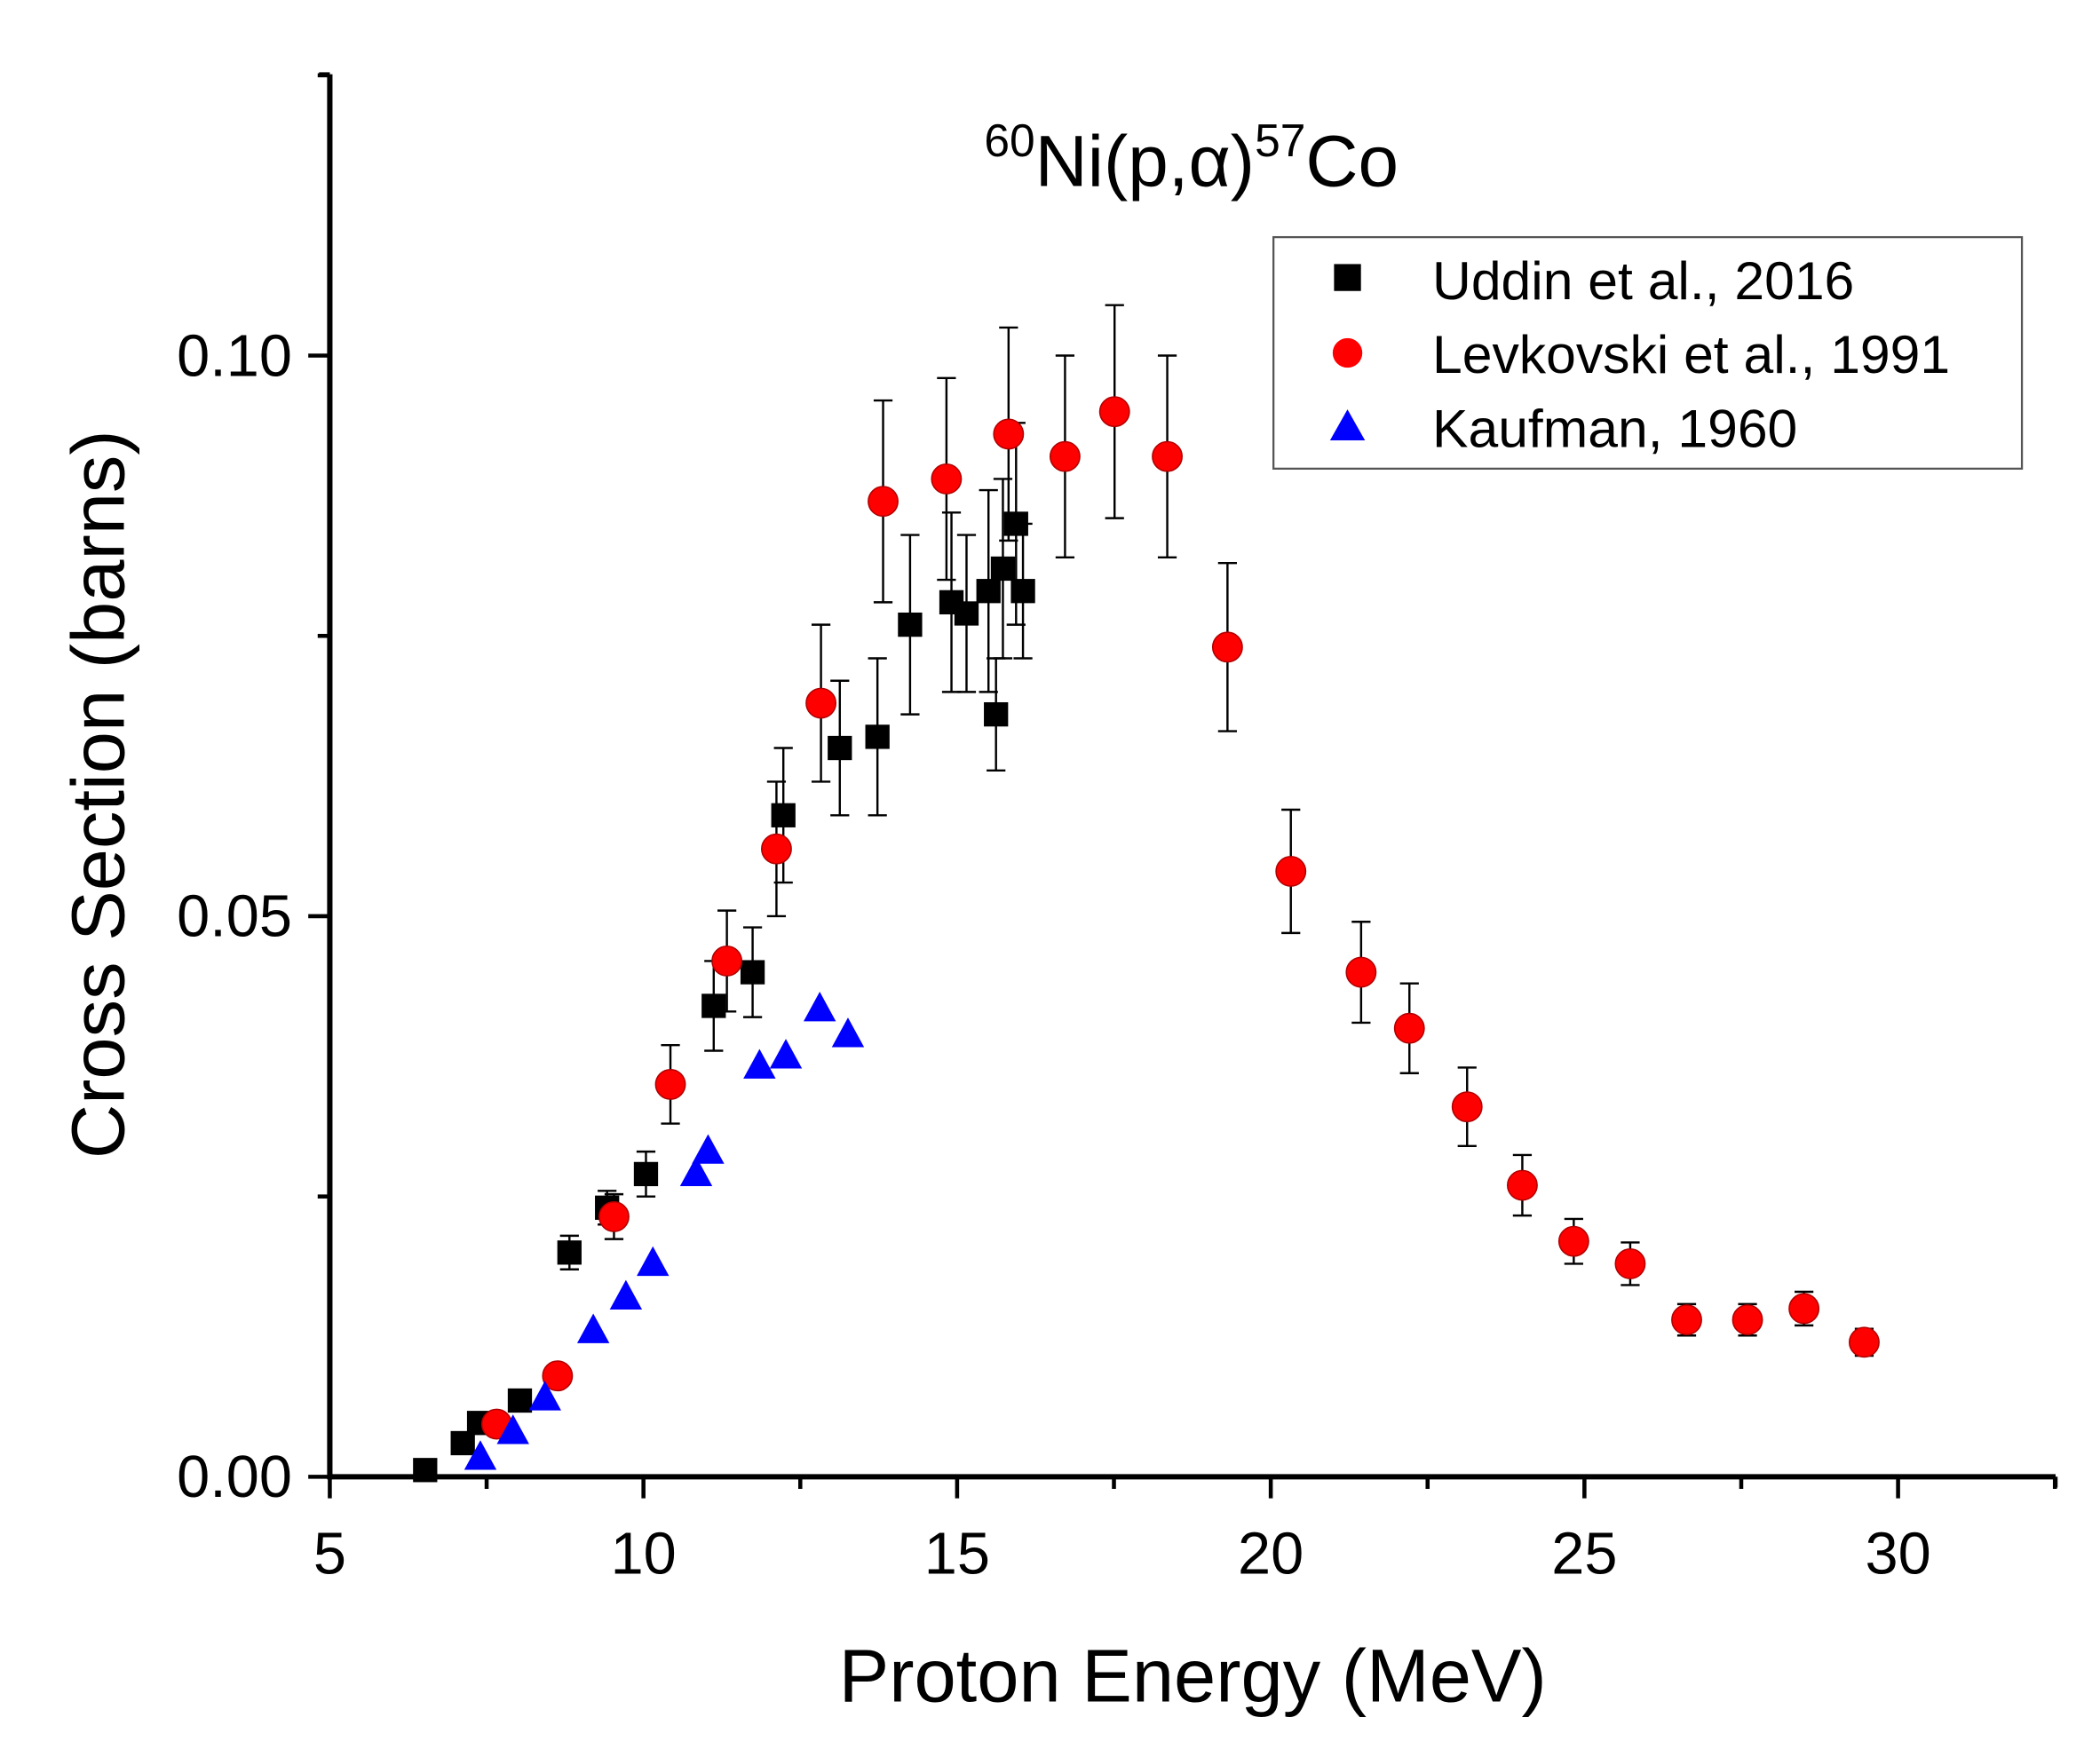 The height and width of the screenshot is (1757, 2100). Describe the element at coordinates (957, 1554) in the screenshot. I see `x-tick-label: 15` at that location.